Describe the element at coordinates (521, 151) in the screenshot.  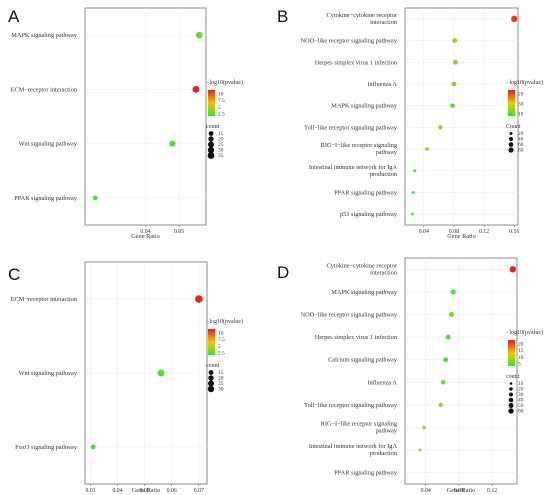
I see `size-legend-label: 80` at that location.